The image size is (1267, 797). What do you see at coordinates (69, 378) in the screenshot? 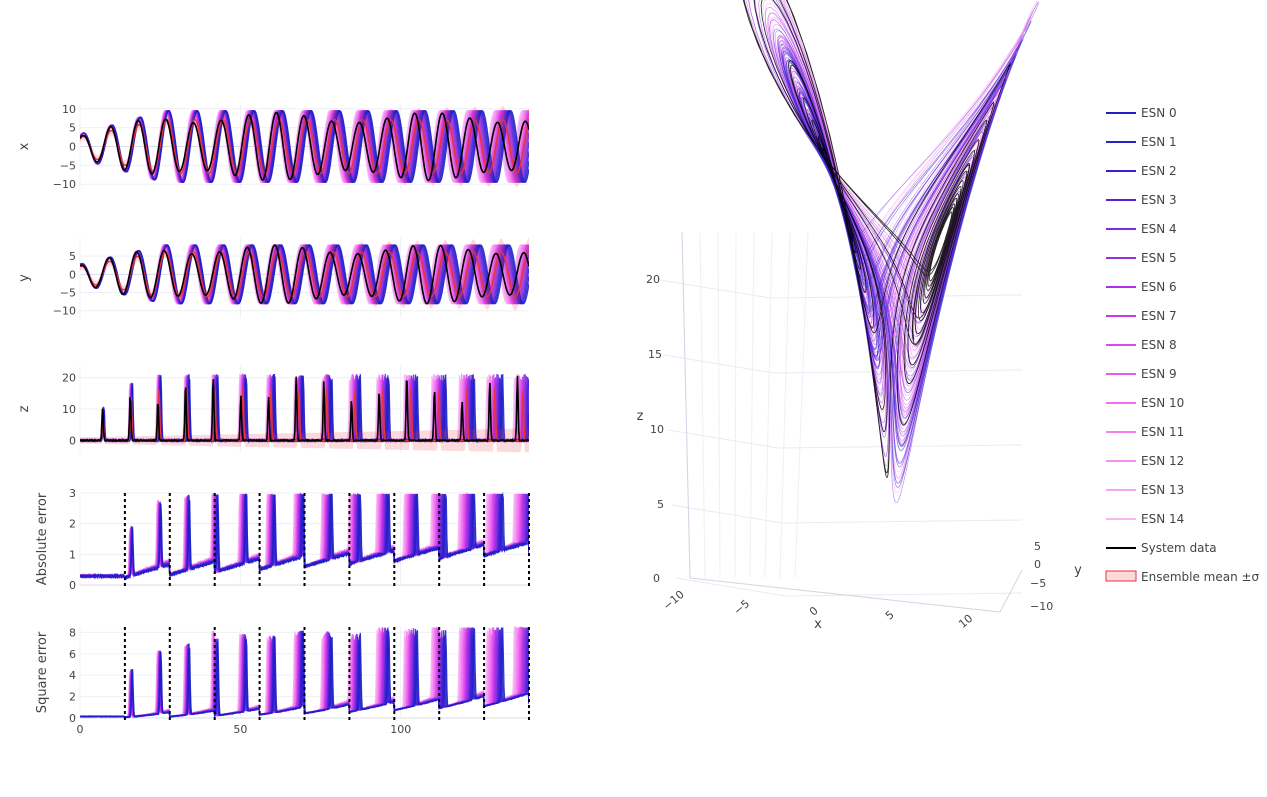
I see `y-tick-label: 20` at bounding box center [69, 378].